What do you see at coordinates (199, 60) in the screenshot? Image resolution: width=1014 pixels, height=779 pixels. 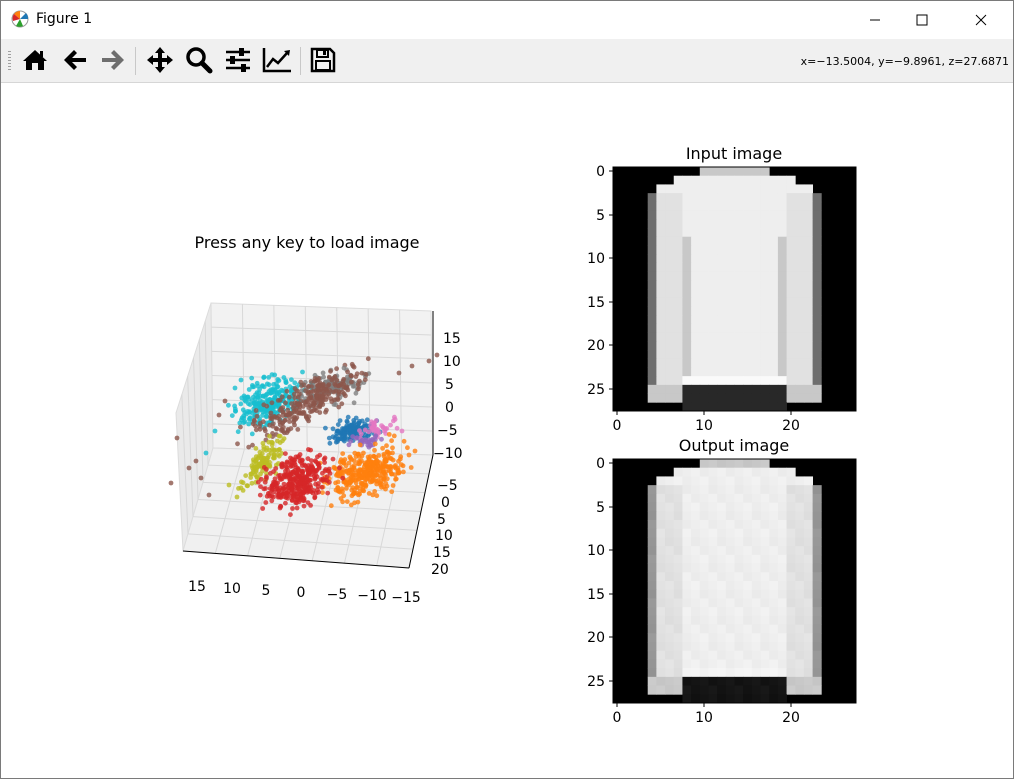 I see `zoom-button` at bounding box center [199, 60].